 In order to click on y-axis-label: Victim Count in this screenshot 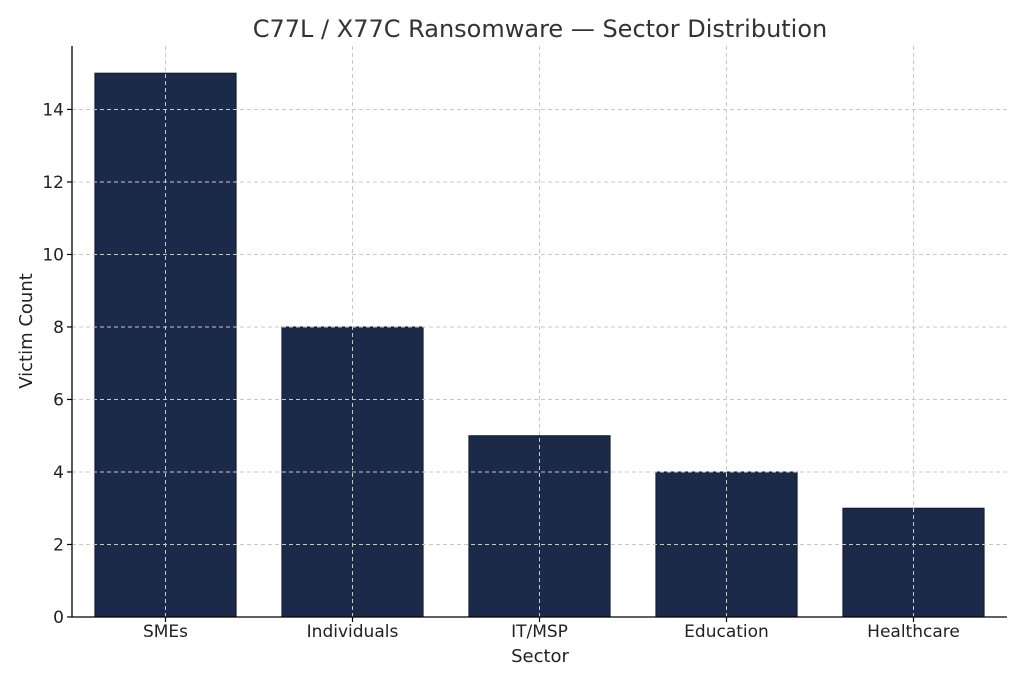, I will do `click(26, 331)`.